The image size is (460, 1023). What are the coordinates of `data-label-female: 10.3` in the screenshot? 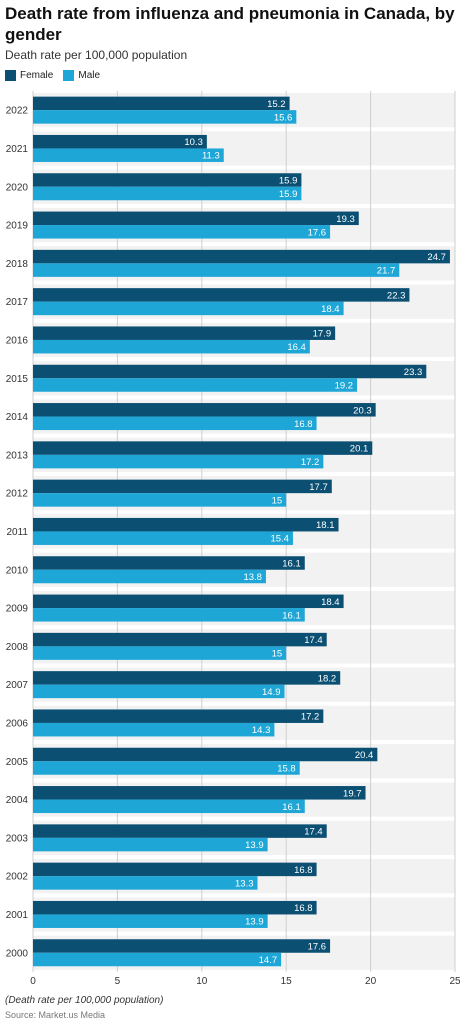 It's located at (193, 142).